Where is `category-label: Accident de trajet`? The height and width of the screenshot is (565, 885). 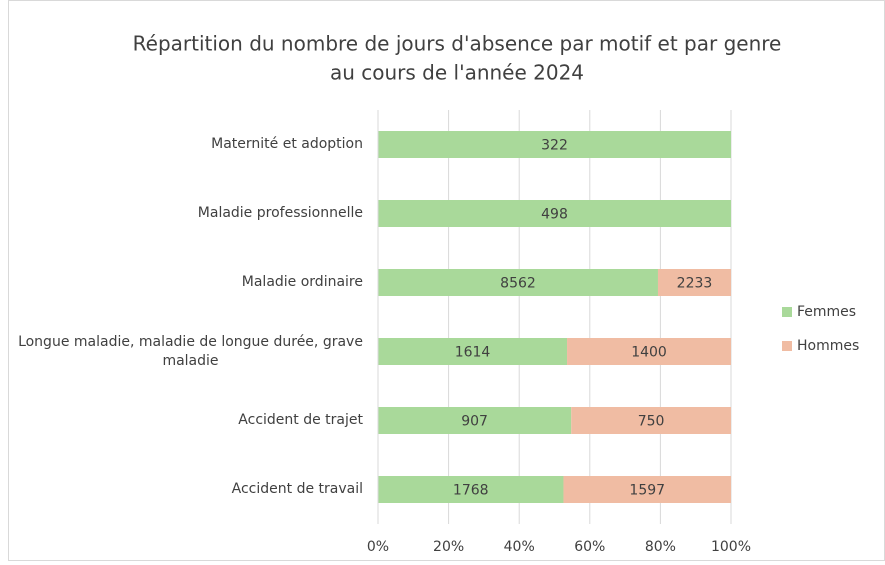 category-label: Accident de trajet is located at coordinates (300, 420).